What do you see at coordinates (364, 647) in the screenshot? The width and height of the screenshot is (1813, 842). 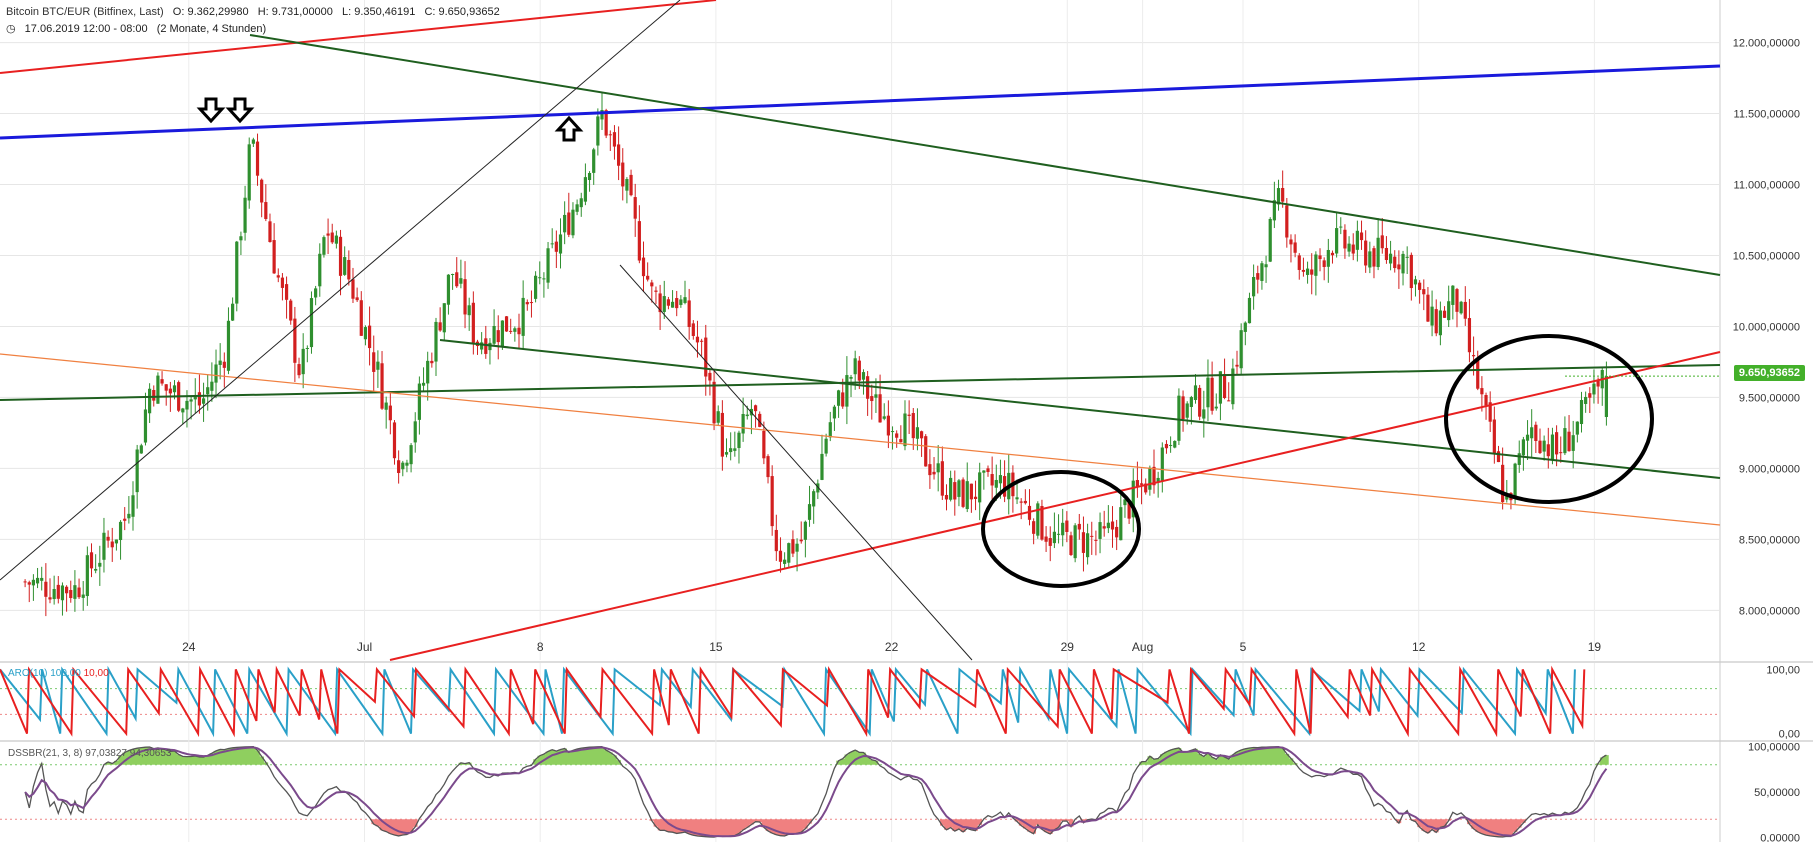 I see `x-tick-label: Jul` at bounding box center [364, 647].